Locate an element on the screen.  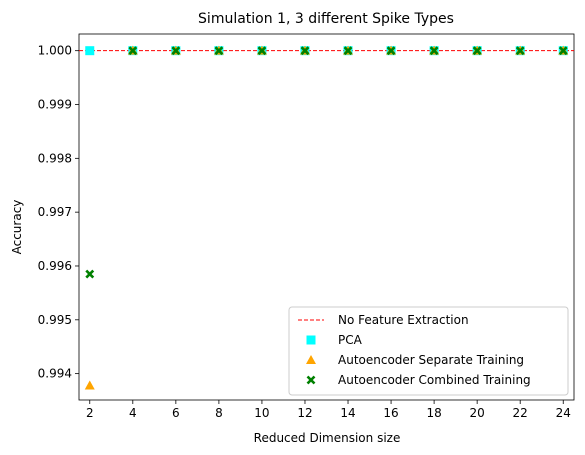
y-tick-label: 0.999 is located at coordinates (55, 105).